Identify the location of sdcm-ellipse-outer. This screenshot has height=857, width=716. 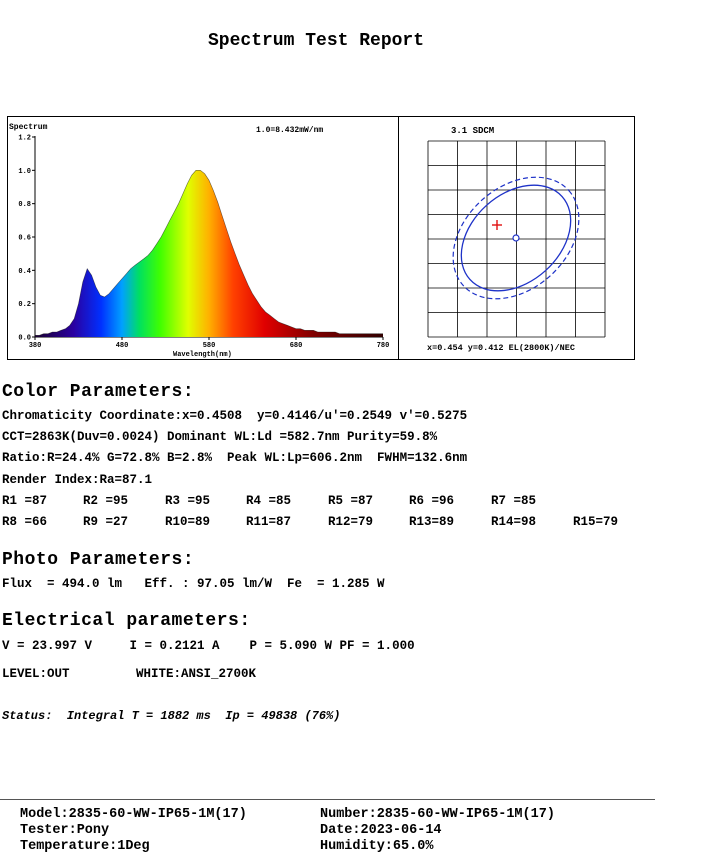
(516, 238).